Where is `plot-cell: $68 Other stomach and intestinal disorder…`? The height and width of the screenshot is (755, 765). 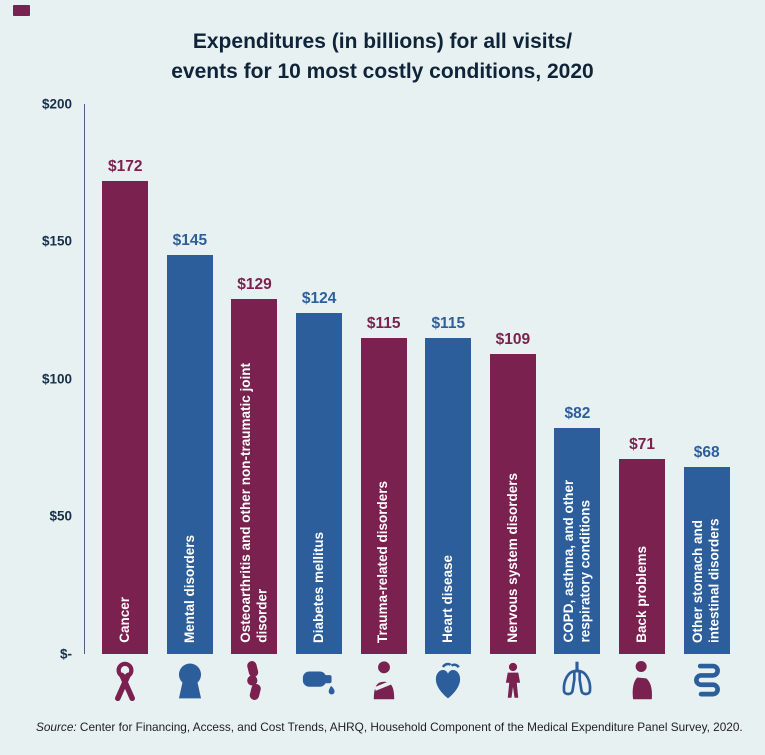
plot-cell: $68 Other stomach and intestinal disorder… is located at coordinates (706, 379).